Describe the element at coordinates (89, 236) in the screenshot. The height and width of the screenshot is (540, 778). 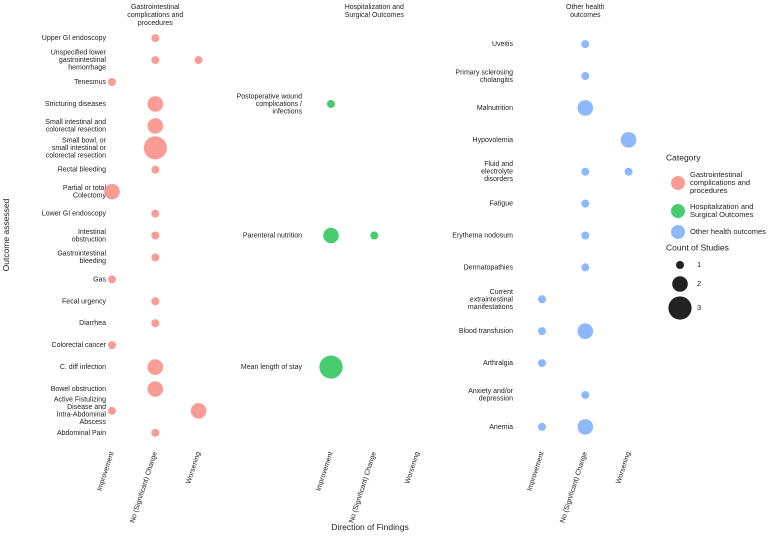
I see `y-tick-label: Intestinal obstruction` at that location.